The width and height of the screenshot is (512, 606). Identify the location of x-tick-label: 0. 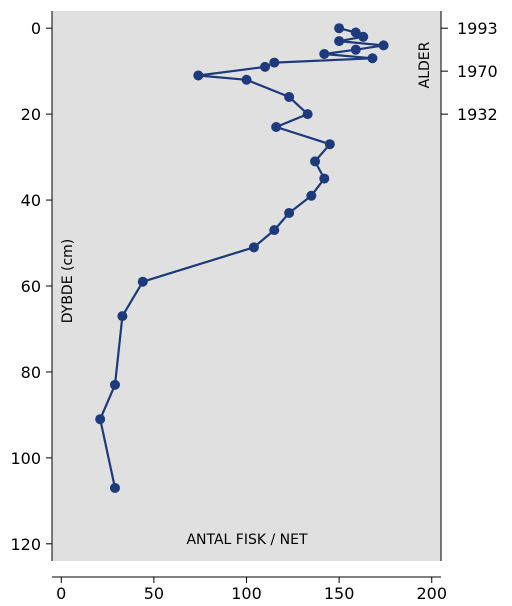
(61, 593).